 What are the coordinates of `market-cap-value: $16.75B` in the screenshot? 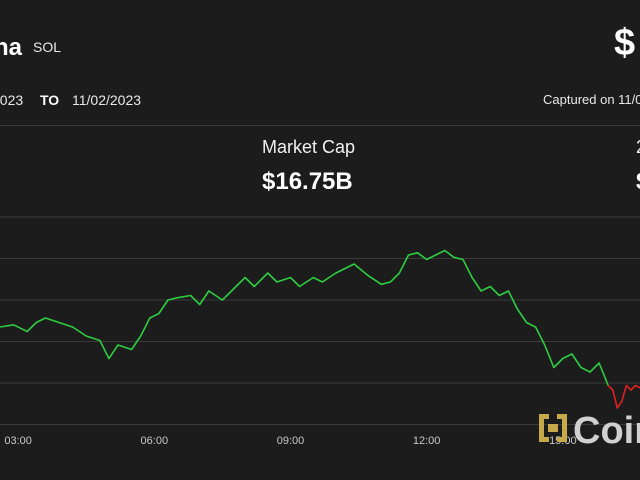 It's located at (307, 181).